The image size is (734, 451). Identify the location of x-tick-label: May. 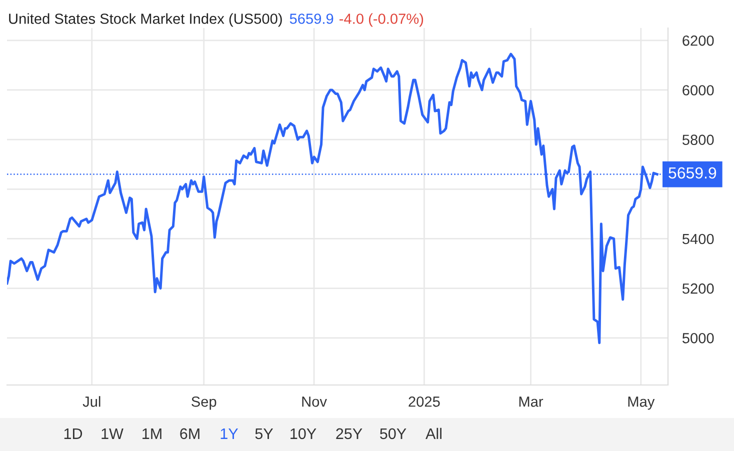
(641, 403).